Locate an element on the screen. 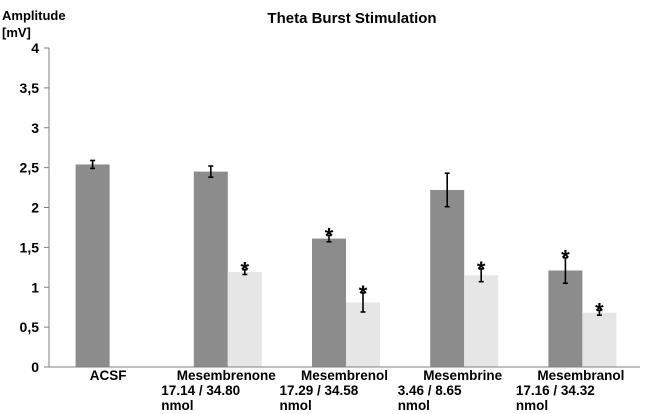 The image size is (648, 414). x-category-label: Mesembrenone is located at coordinates (227, 375).